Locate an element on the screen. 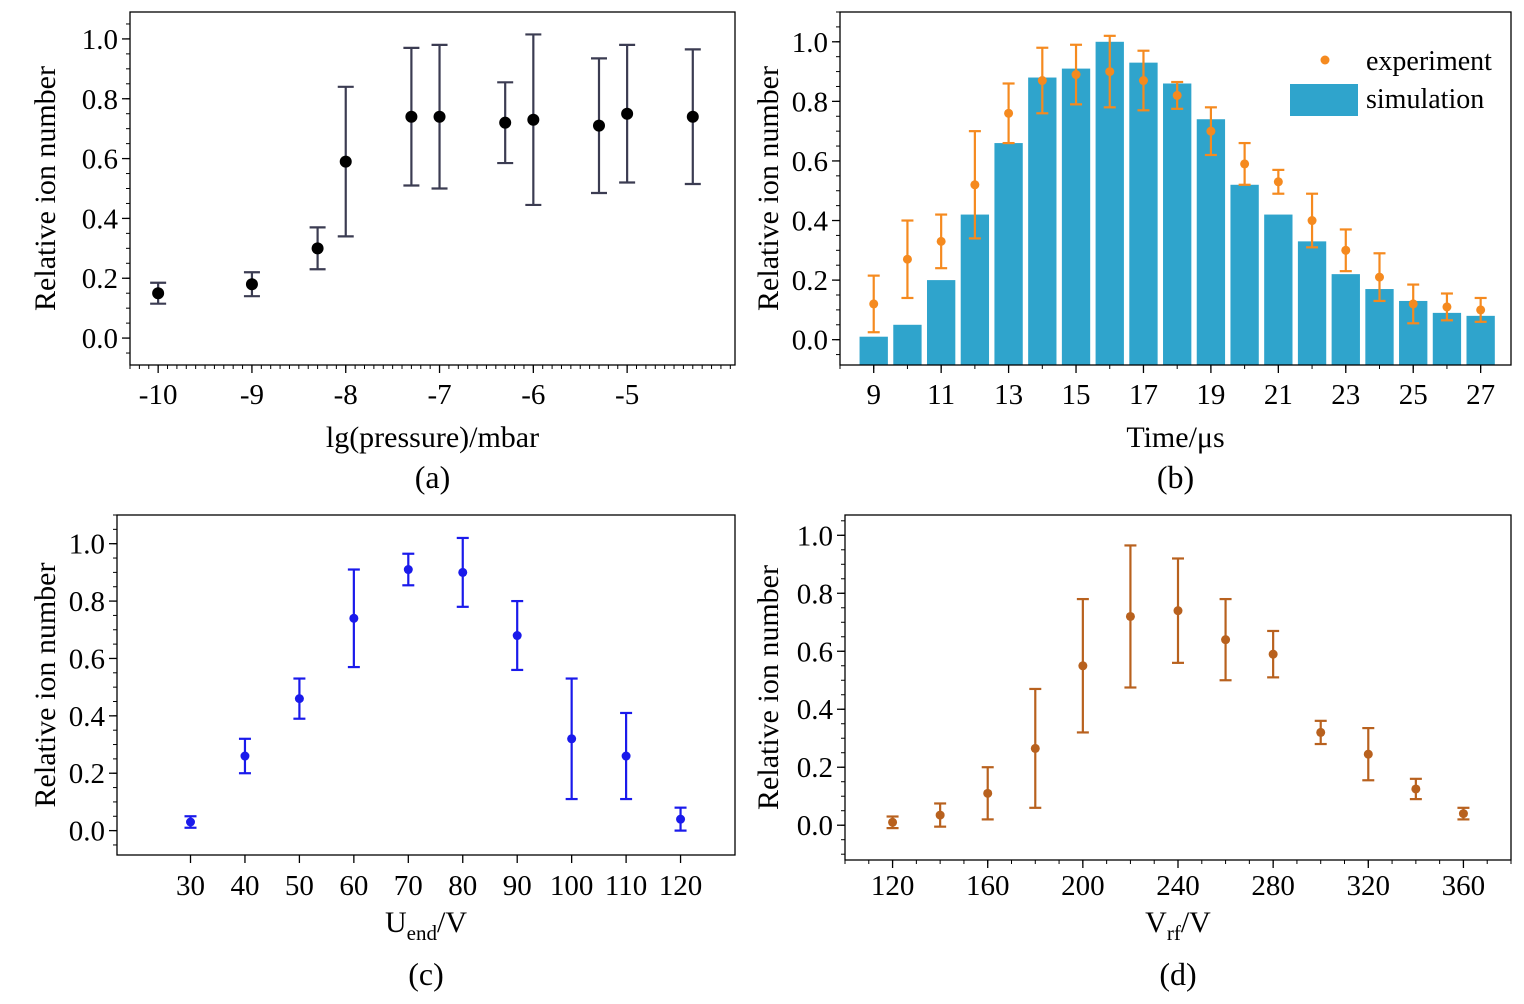 The image size is (1524, 1004). x-tick-label: 11 is located at coordinates (941, 395).